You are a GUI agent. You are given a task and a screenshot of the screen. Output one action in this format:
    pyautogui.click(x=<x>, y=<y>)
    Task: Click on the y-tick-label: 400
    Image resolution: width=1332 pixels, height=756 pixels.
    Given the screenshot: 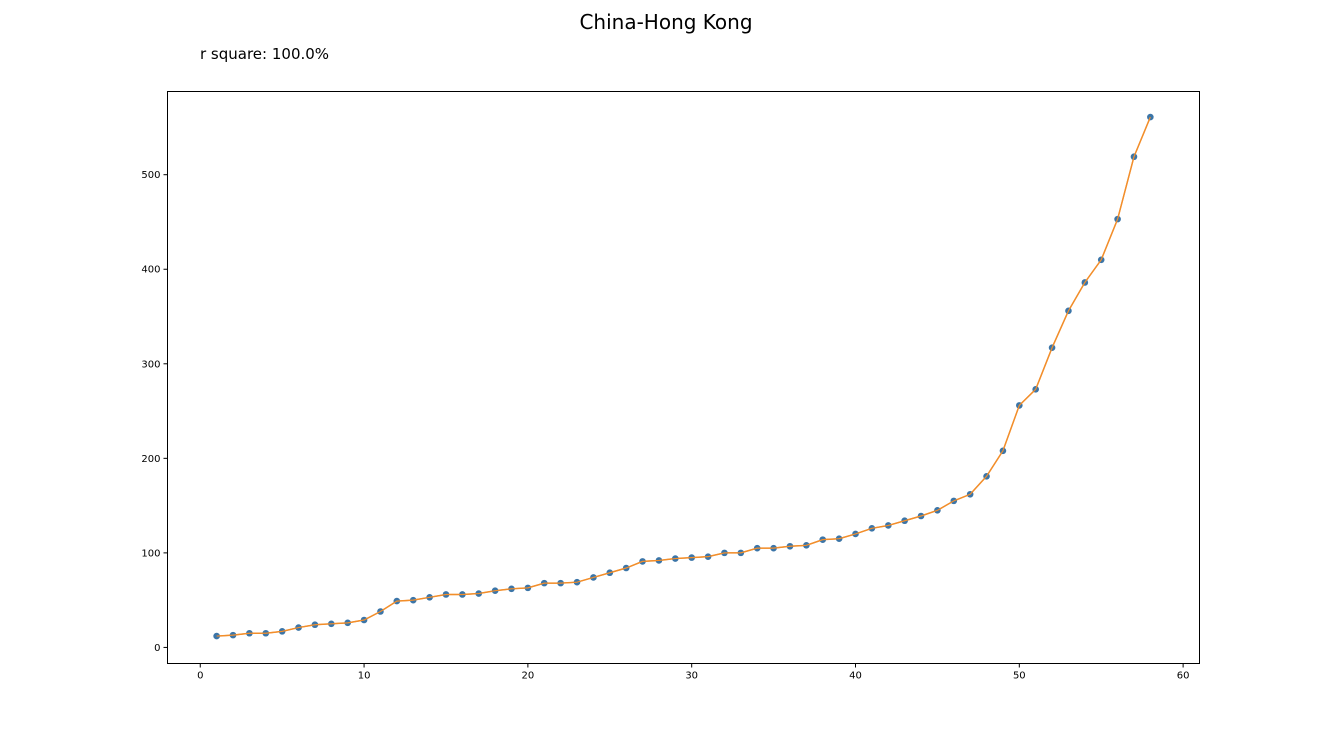 What is the action you would take?
    pyautogui.click(x=150, y=270)
    